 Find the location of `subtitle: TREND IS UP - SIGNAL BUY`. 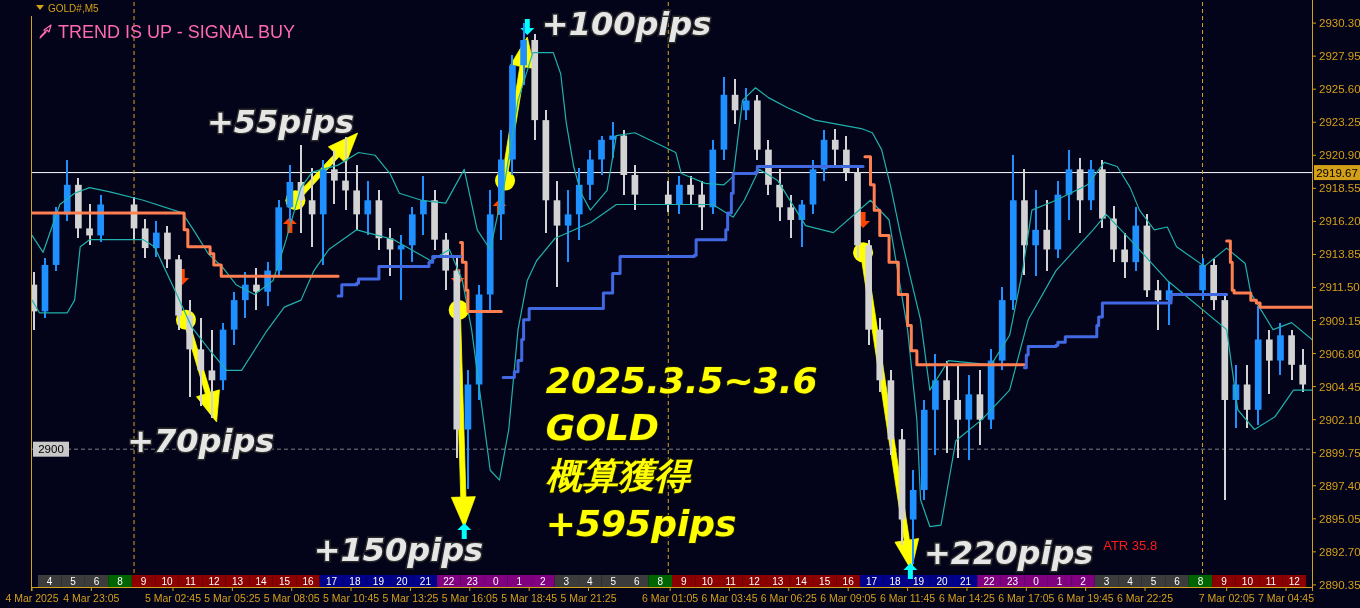

subtitle: TREND IS UP - SIGNAL BUY is located at coordinates (177, 32).